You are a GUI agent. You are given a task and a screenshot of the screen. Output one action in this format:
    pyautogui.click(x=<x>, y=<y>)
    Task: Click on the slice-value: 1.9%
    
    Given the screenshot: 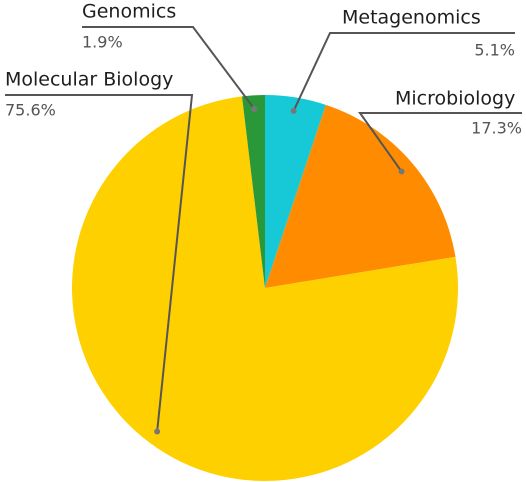 What is the action you would take?
    pyautogui.click(x=102, y=42)
    